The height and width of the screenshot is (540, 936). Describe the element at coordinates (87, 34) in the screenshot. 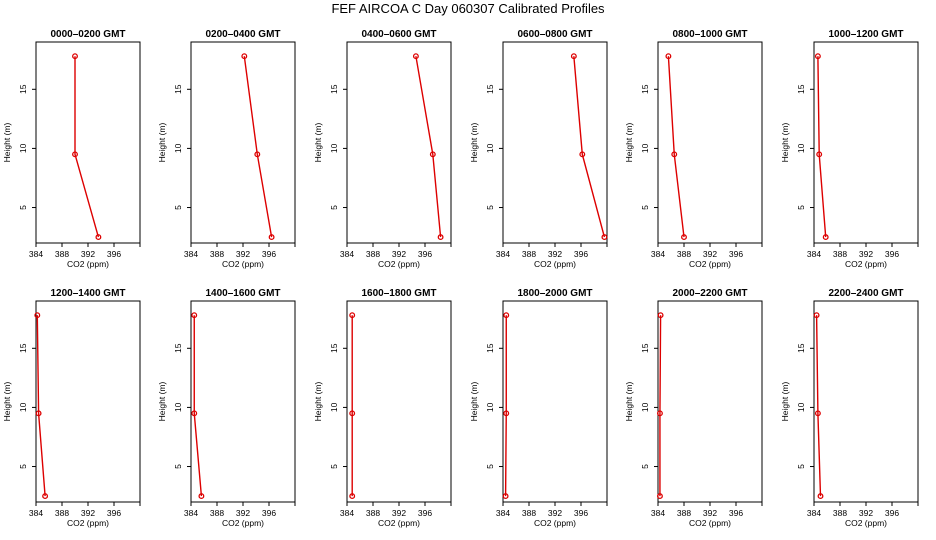

I see `panel-title: 0000–0200 GMT` at that location.